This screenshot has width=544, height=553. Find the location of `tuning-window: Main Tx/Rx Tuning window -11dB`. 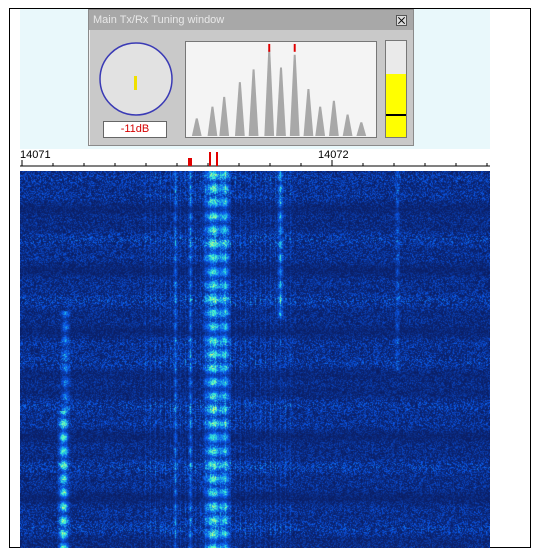

tuning-window: Main Tx/Rx Tuning window -11dB is located at coordinates (251, 77).